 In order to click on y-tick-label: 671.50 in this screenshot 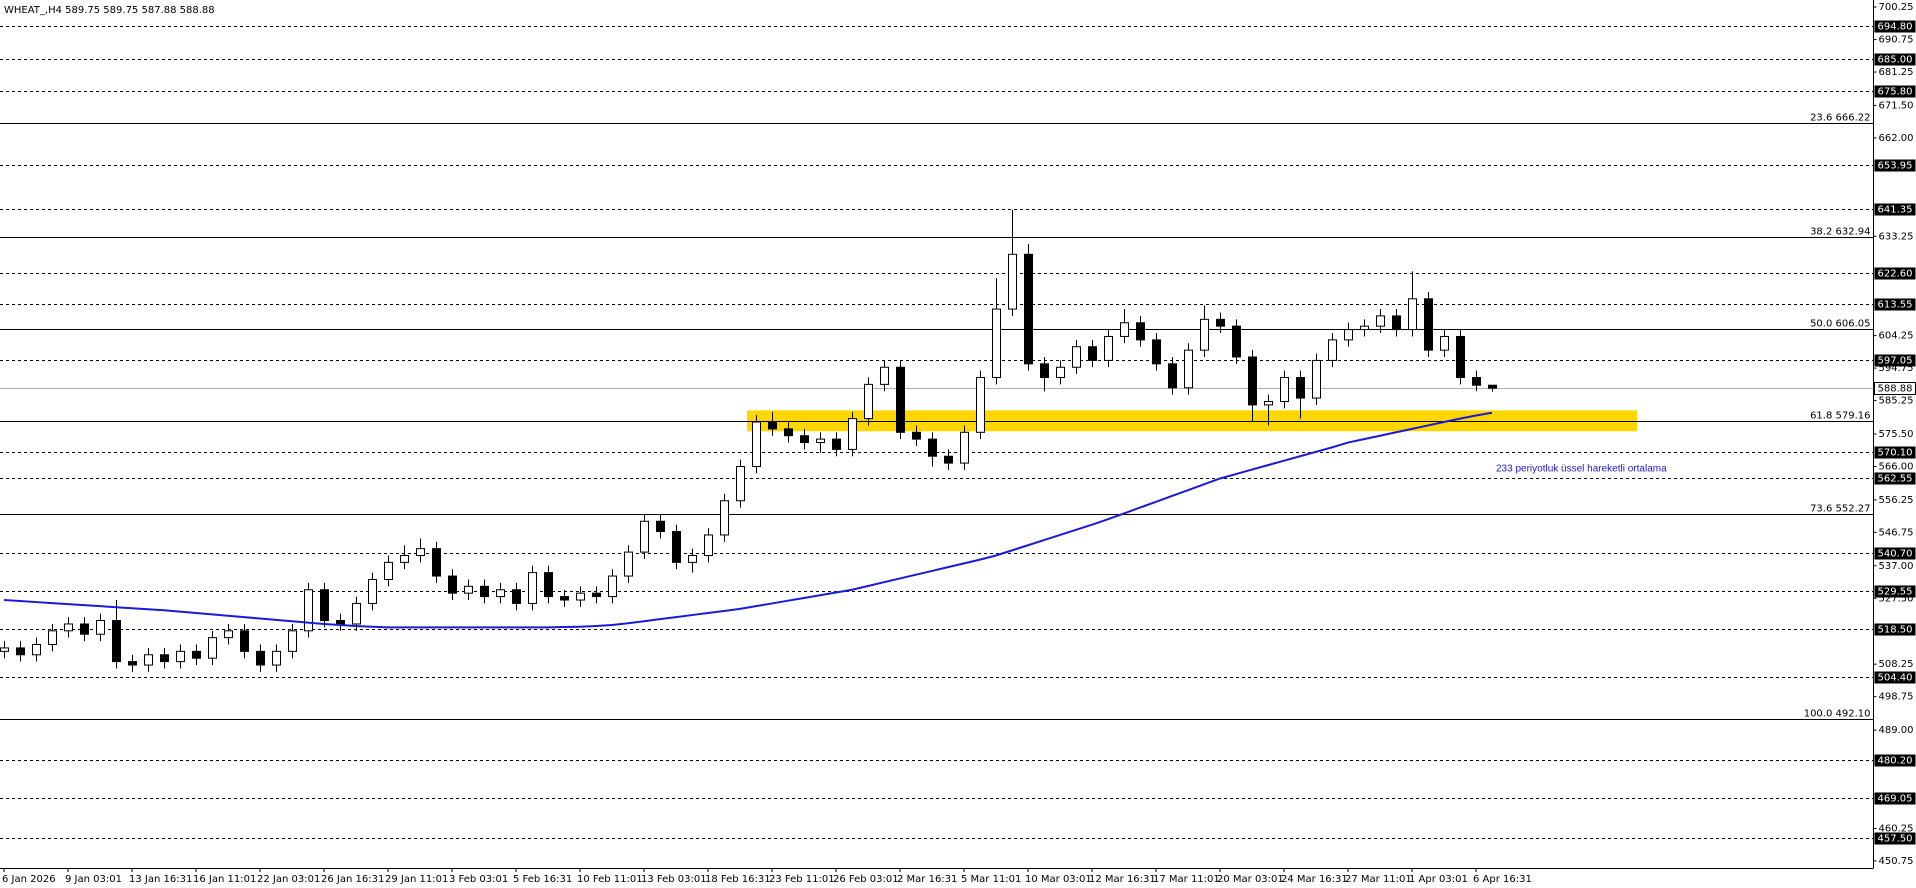, I will do `click(1896, 105)`.